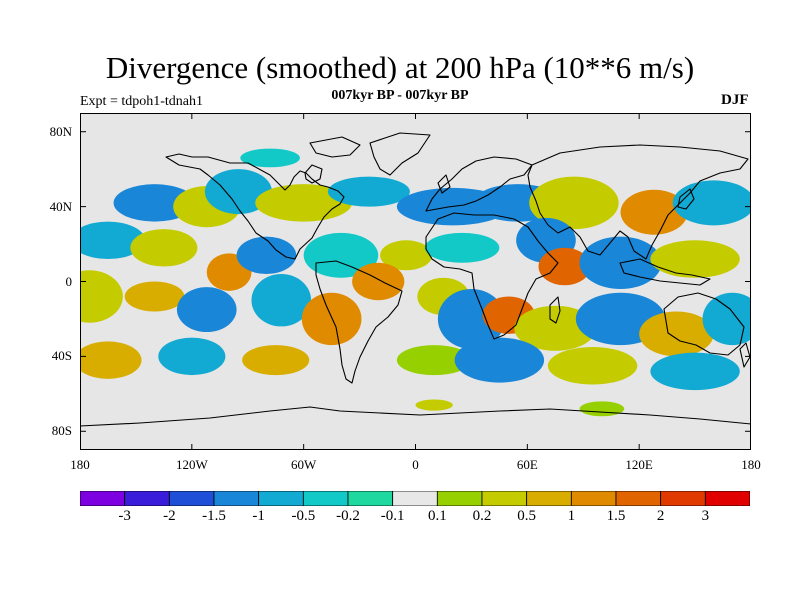  What do you see at coordinates (616, 516) in the screenshot?
I see `colorbar-label: 1.5` at bounding box center [616, 516].